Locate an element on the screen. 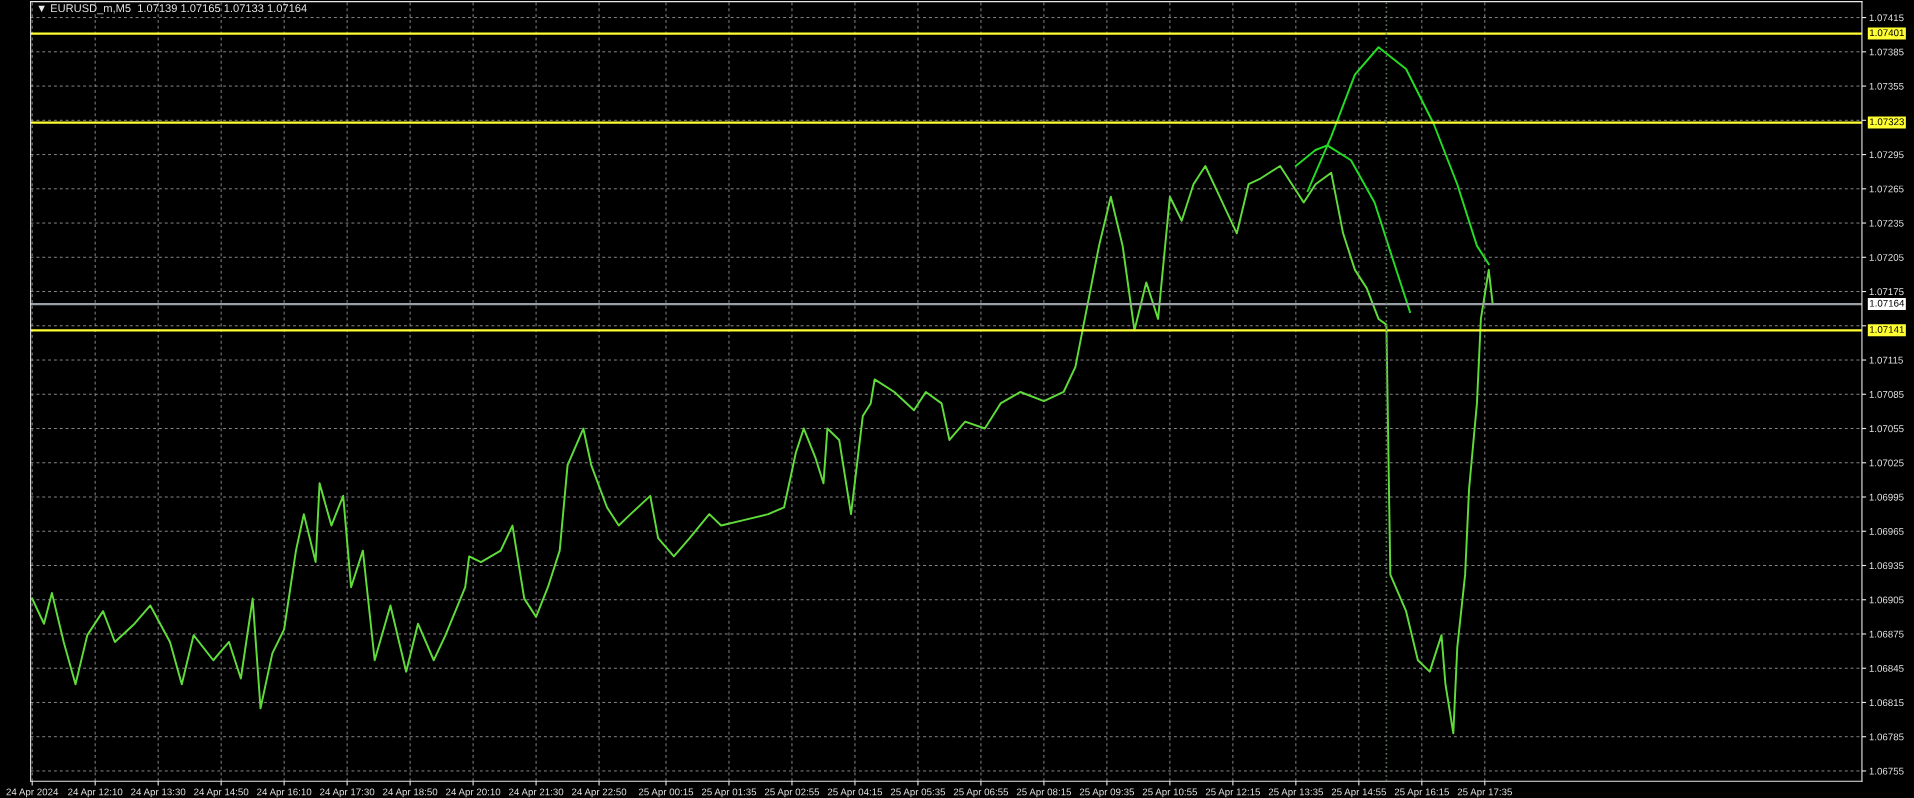 This screenshot has width=1914, height=798. y-tick-label: 1.07415 is located at coordinates (1886, 18).